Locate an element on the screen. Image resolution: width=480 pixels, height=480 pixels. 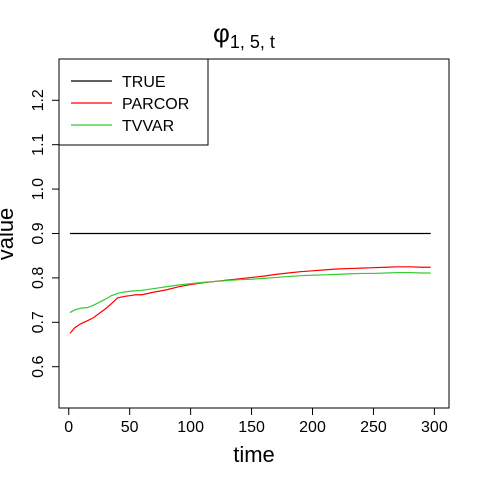
y-axis: 0.6 0.7 0.8 0.9 1.0 1.1 1.2 is located at coordinates (45, 233).